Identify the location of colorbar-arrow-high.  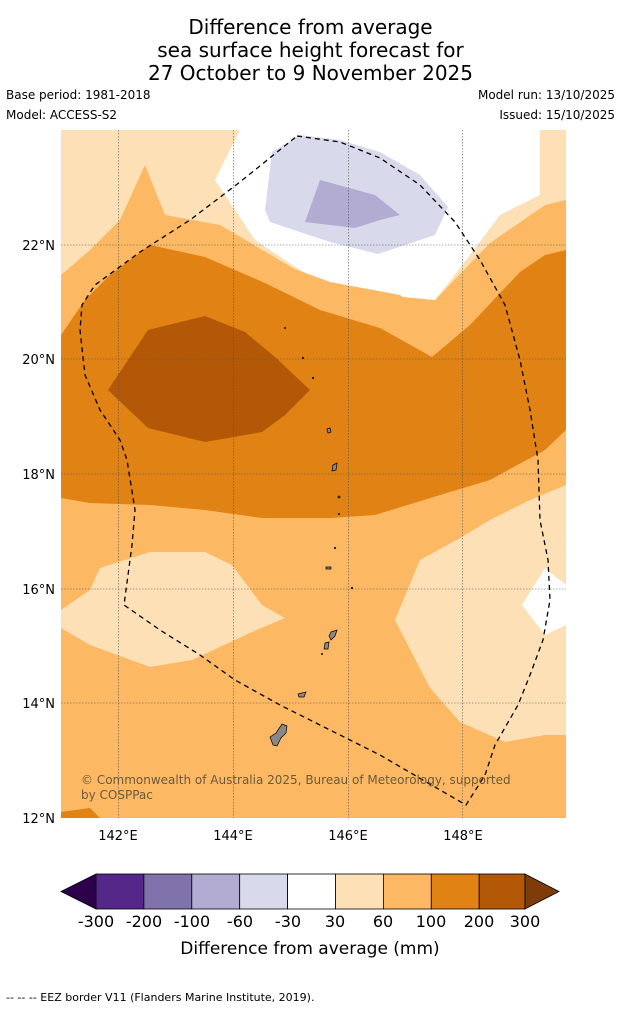
(542, 891).